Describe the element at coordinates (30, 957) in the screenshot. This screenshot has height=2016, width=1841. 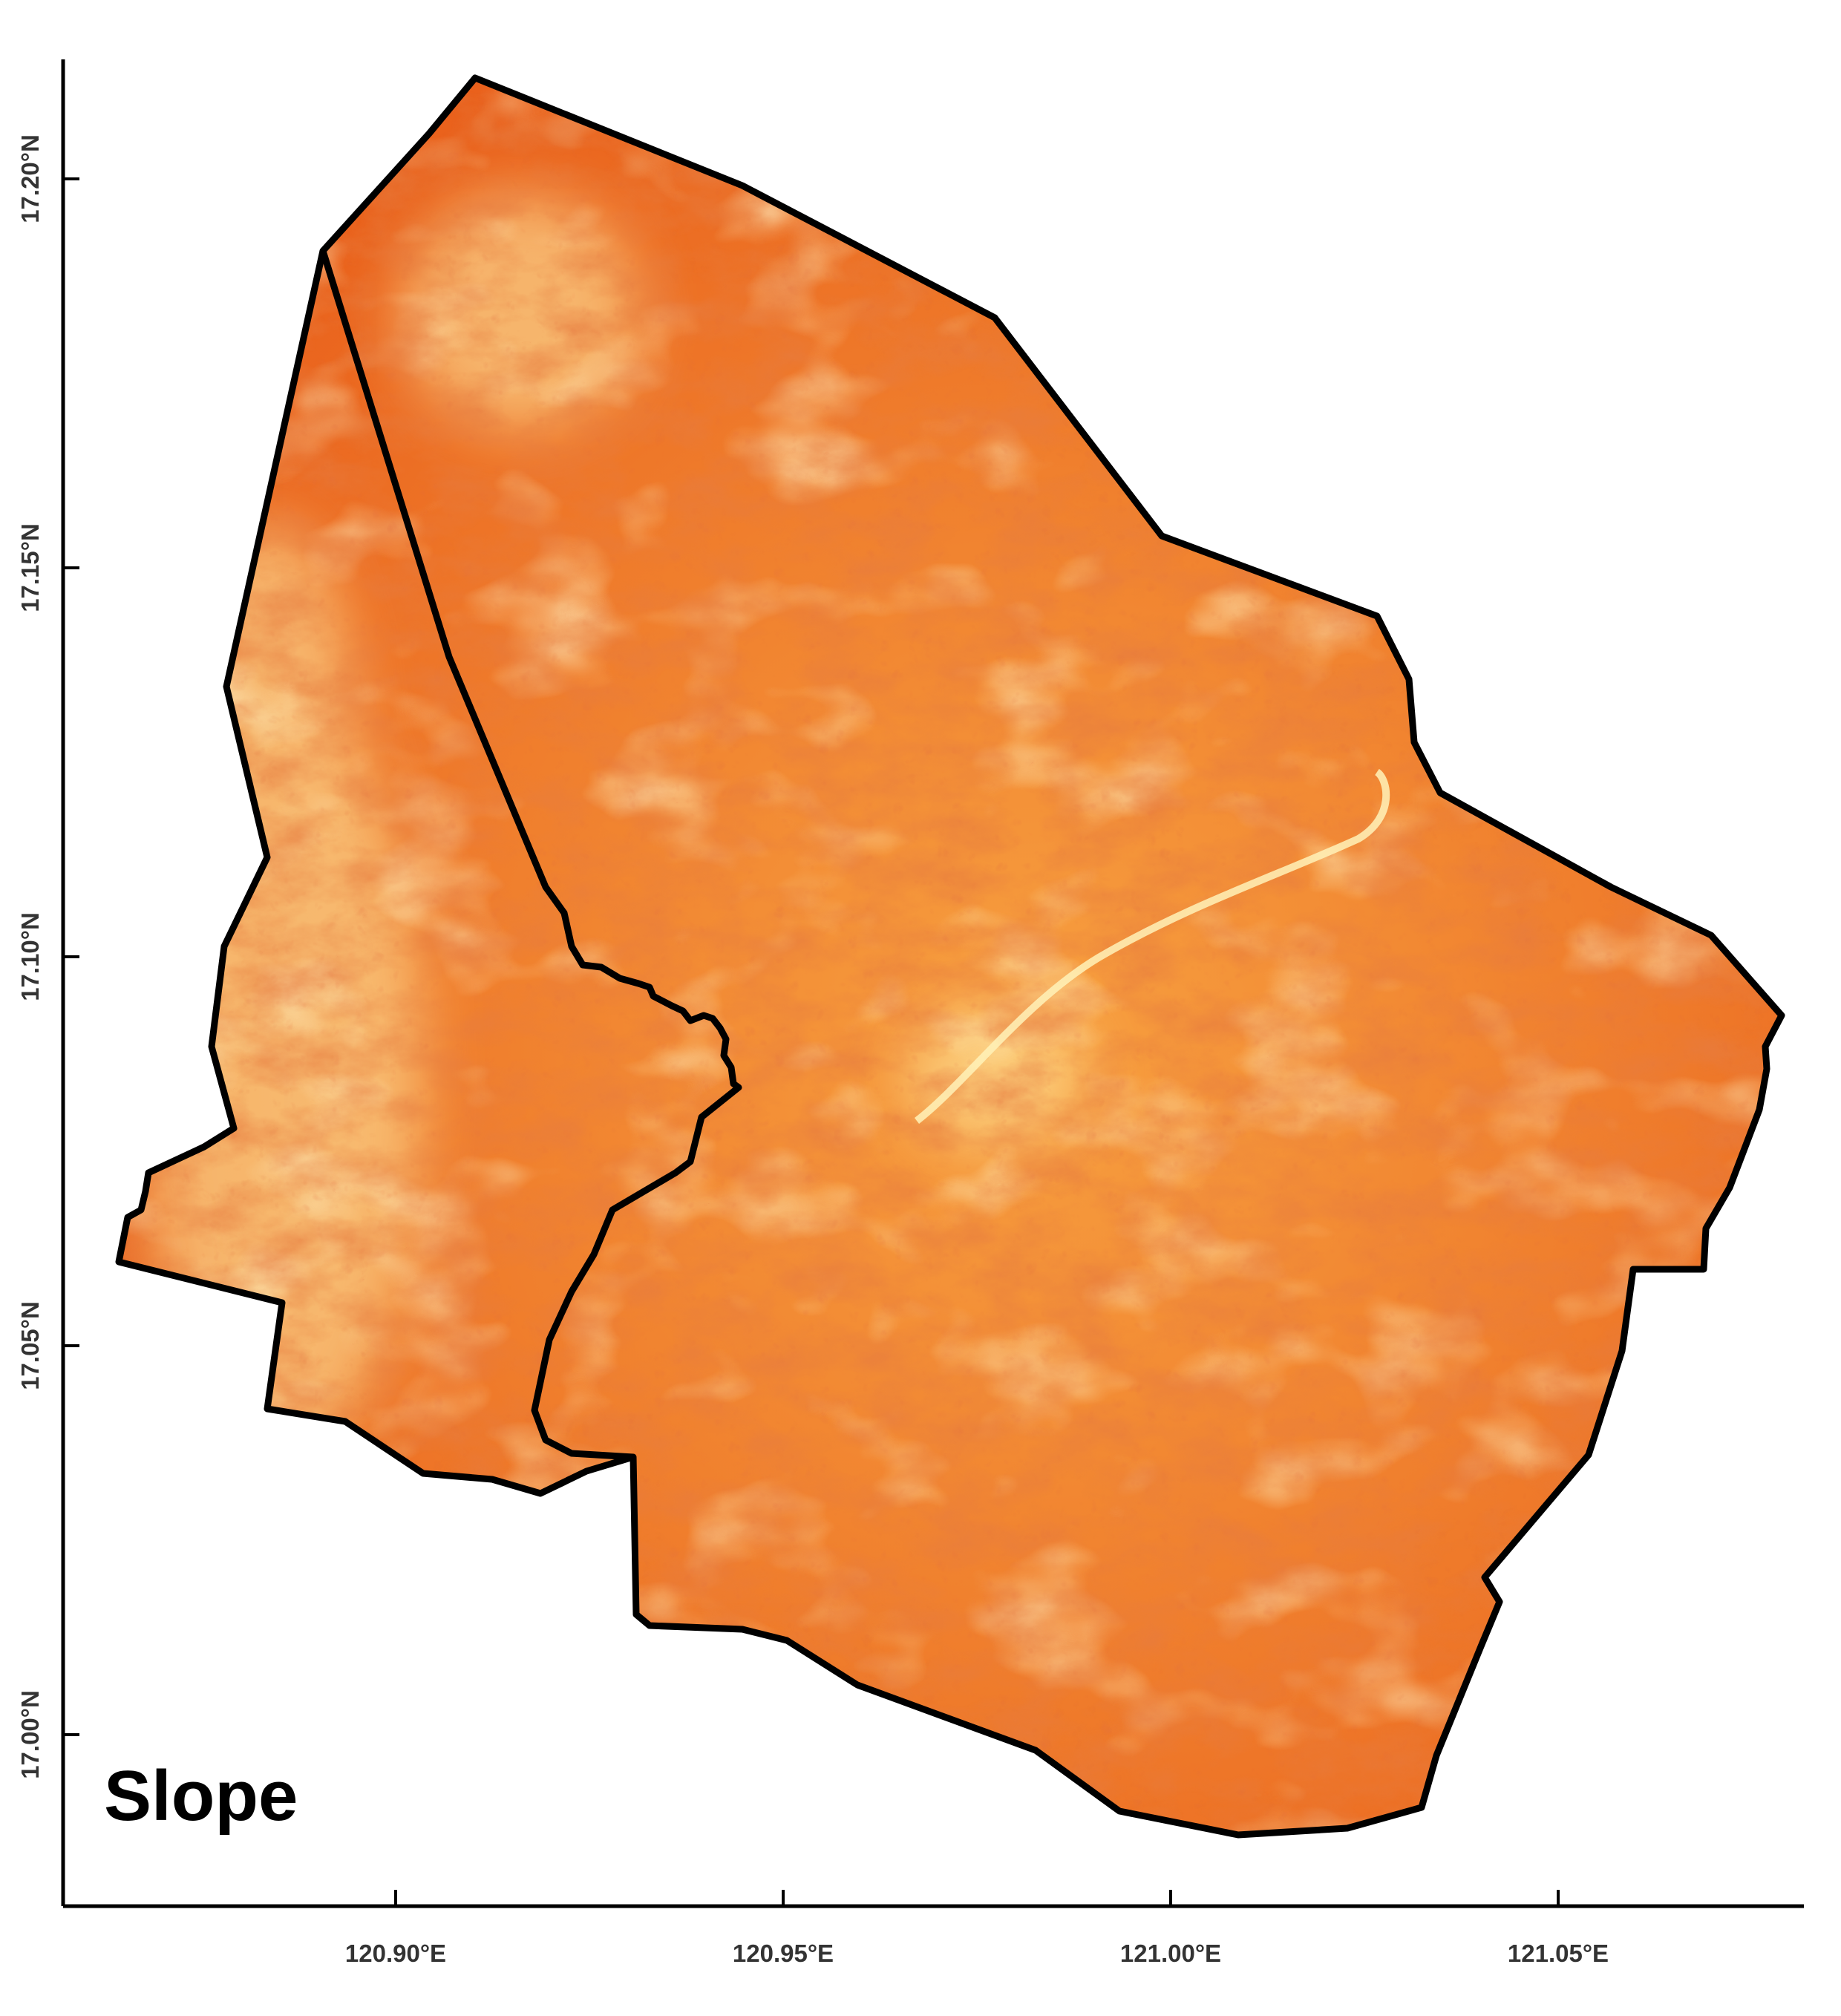
I see `y-tick-label: 17.10°N` at that location.